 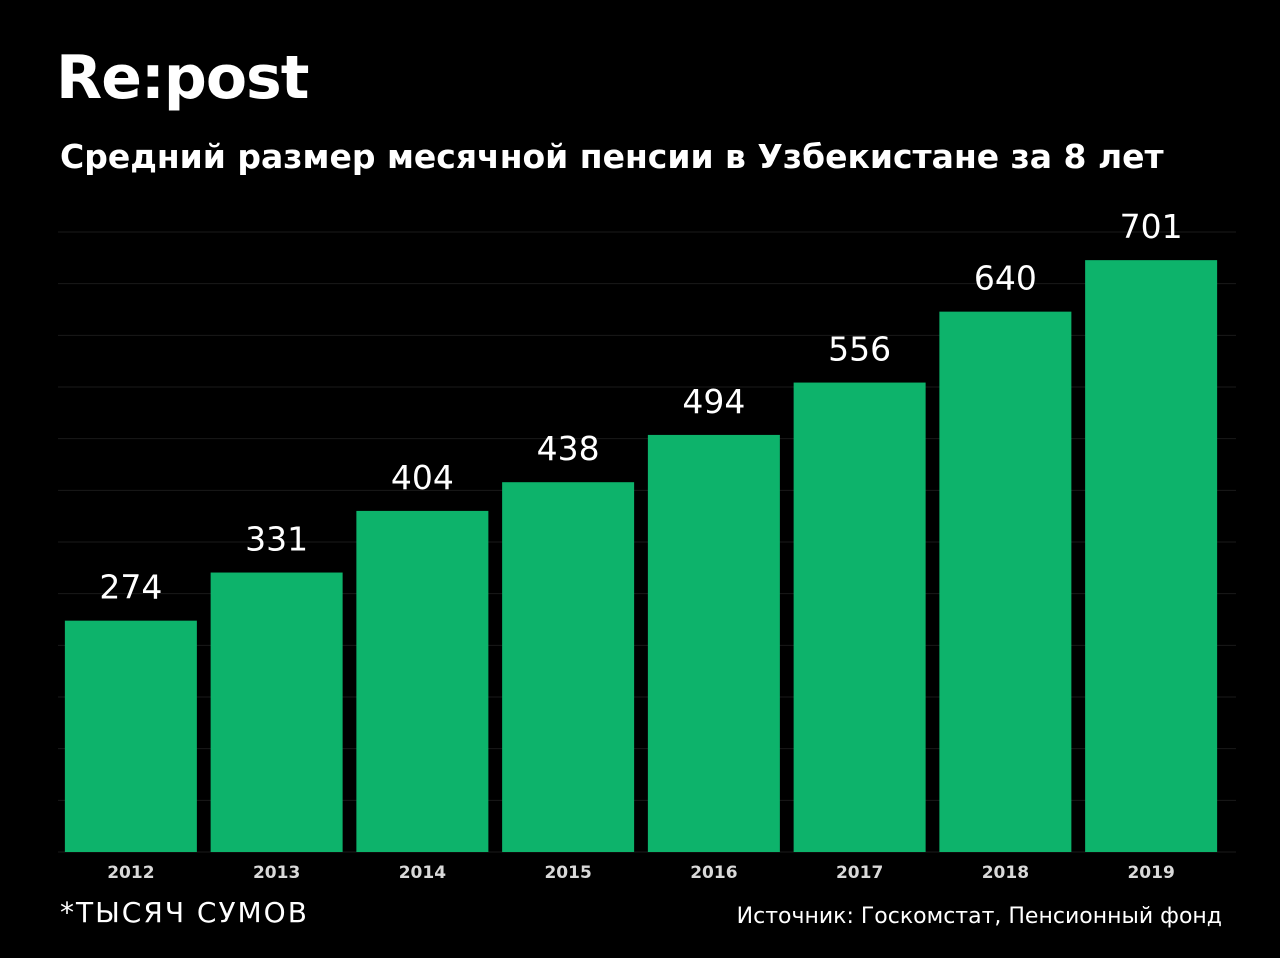 What do you see at coordinates (713, 401) in the screenshot?
I see `data-label-2016: 494` at bounding box center [713, 401].